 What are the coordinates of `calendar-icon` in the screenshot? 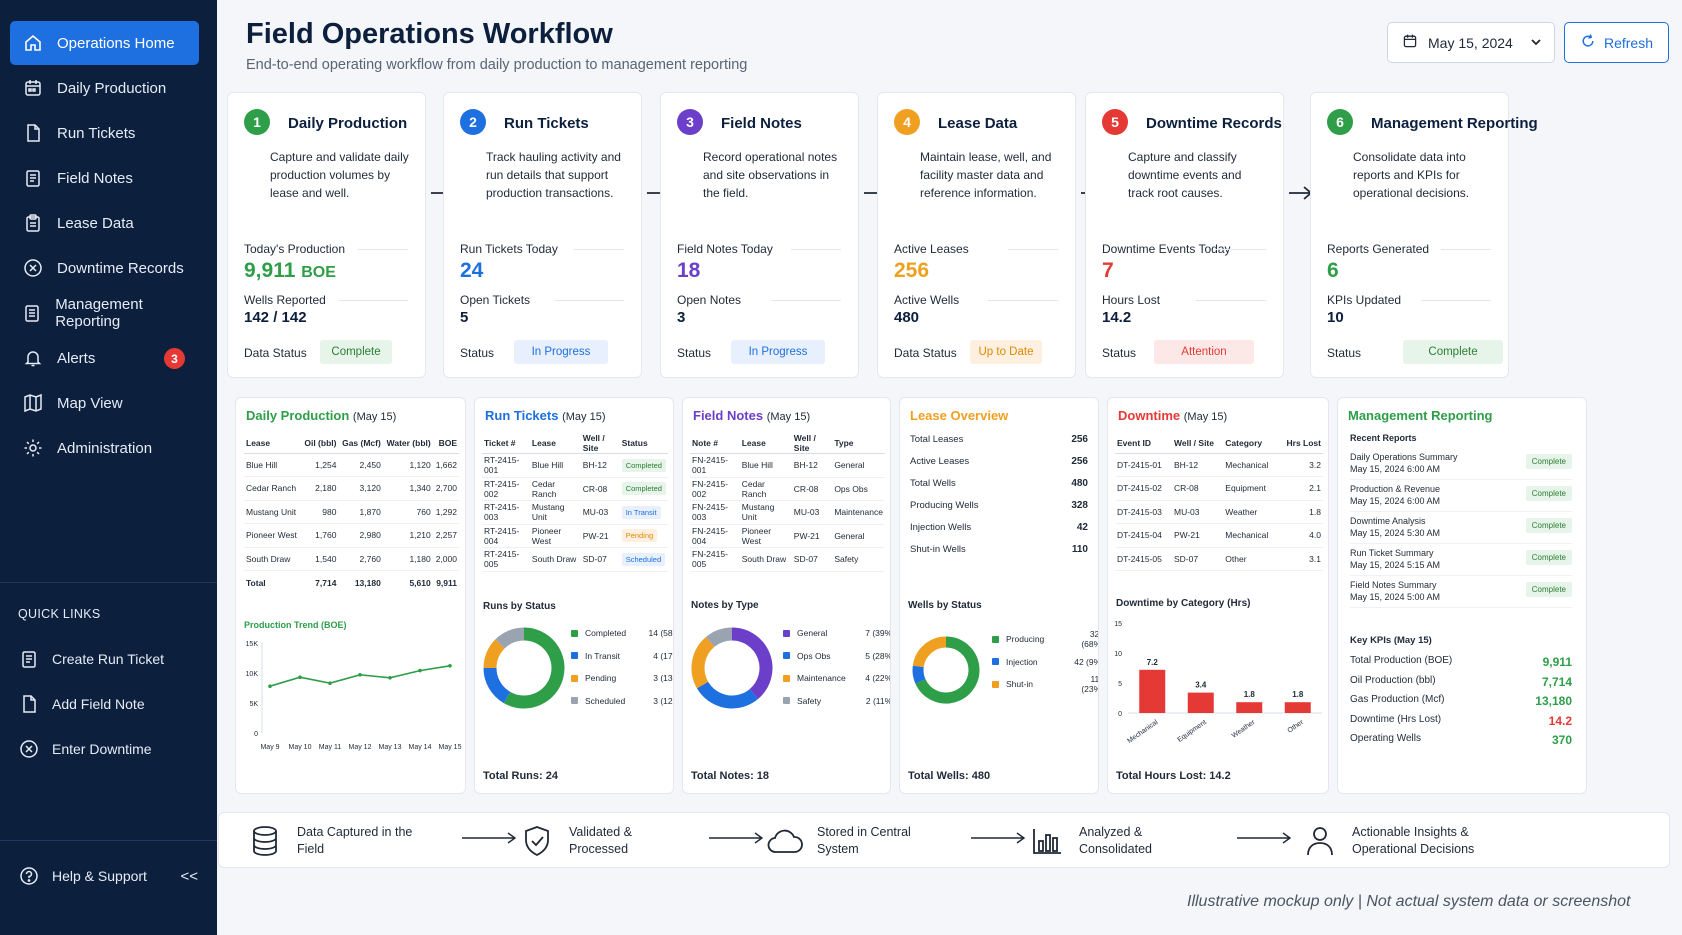 It's located at (1410, 42).